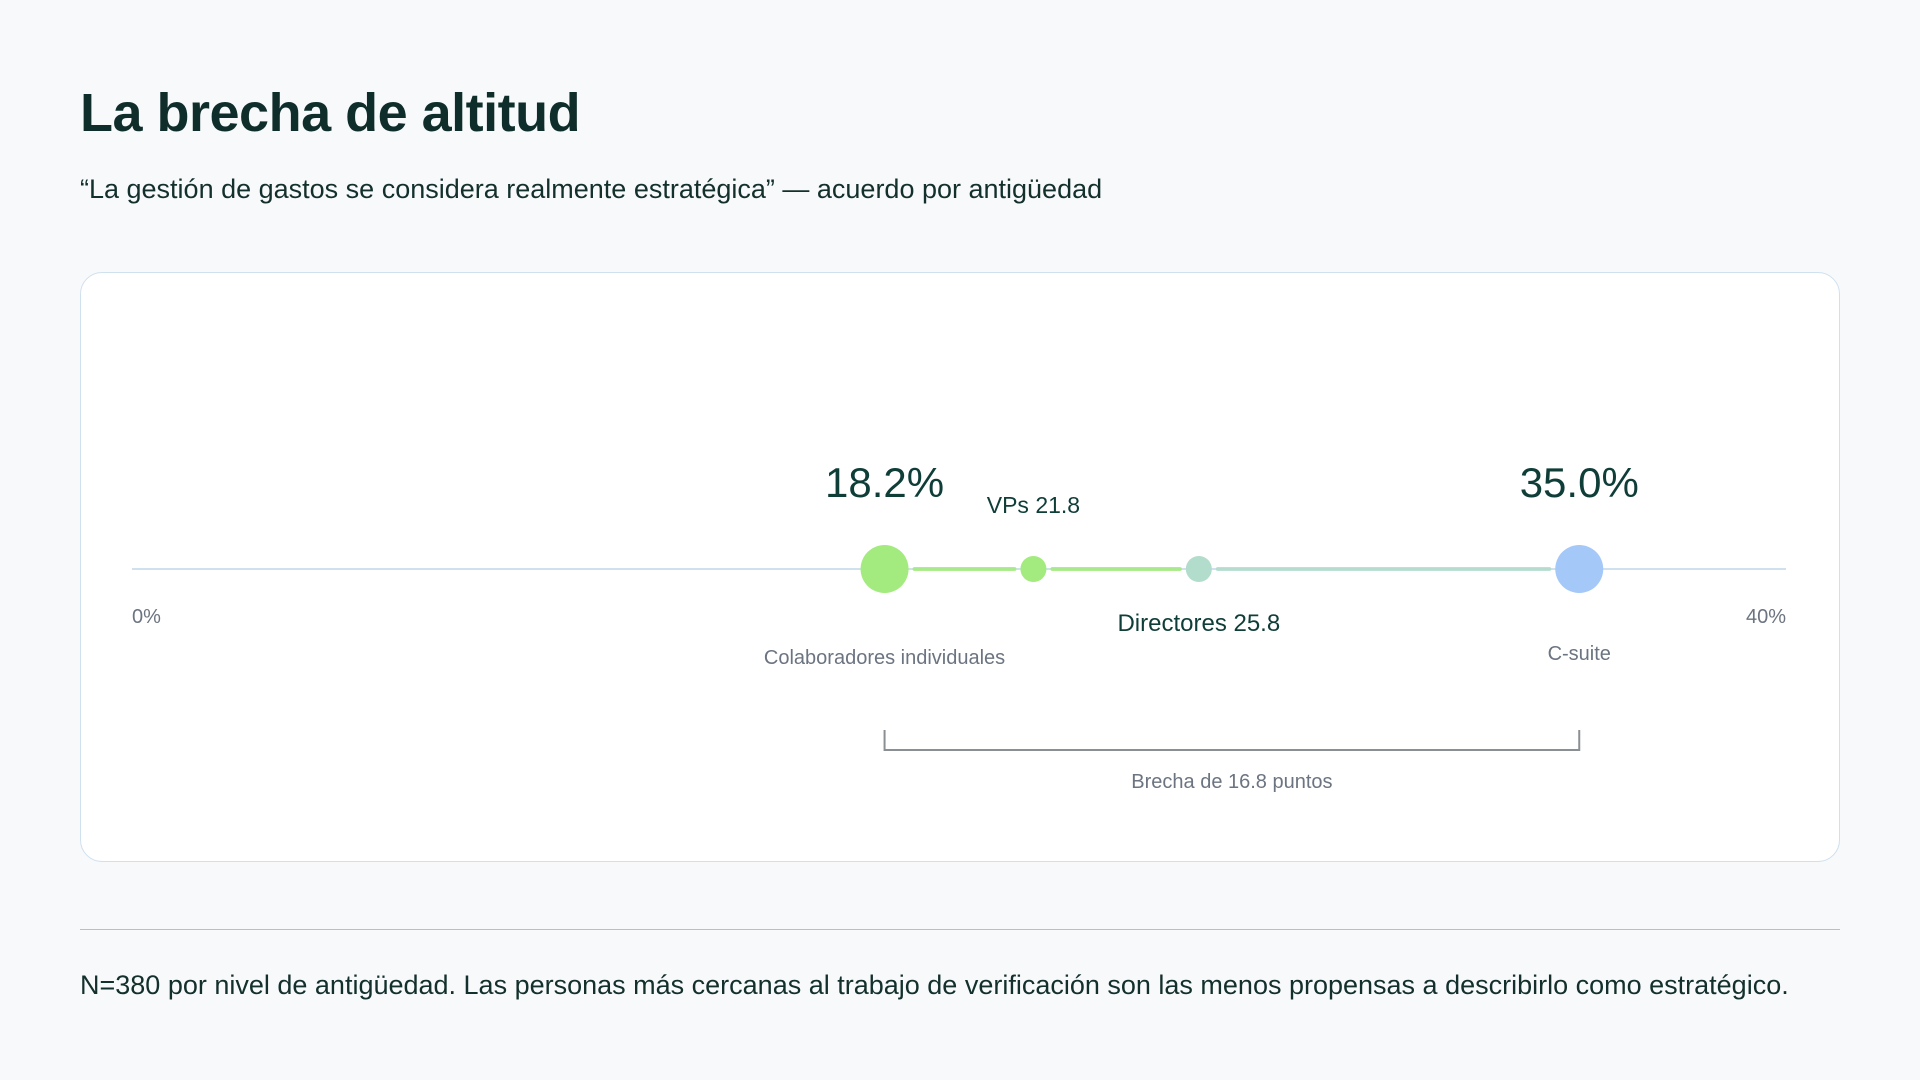 This screenshot has width=1920, height=1080. What do you see at coordinates (960, 929) in the screenshot?
I see `footer-divider` at bounding box center [960, 929].